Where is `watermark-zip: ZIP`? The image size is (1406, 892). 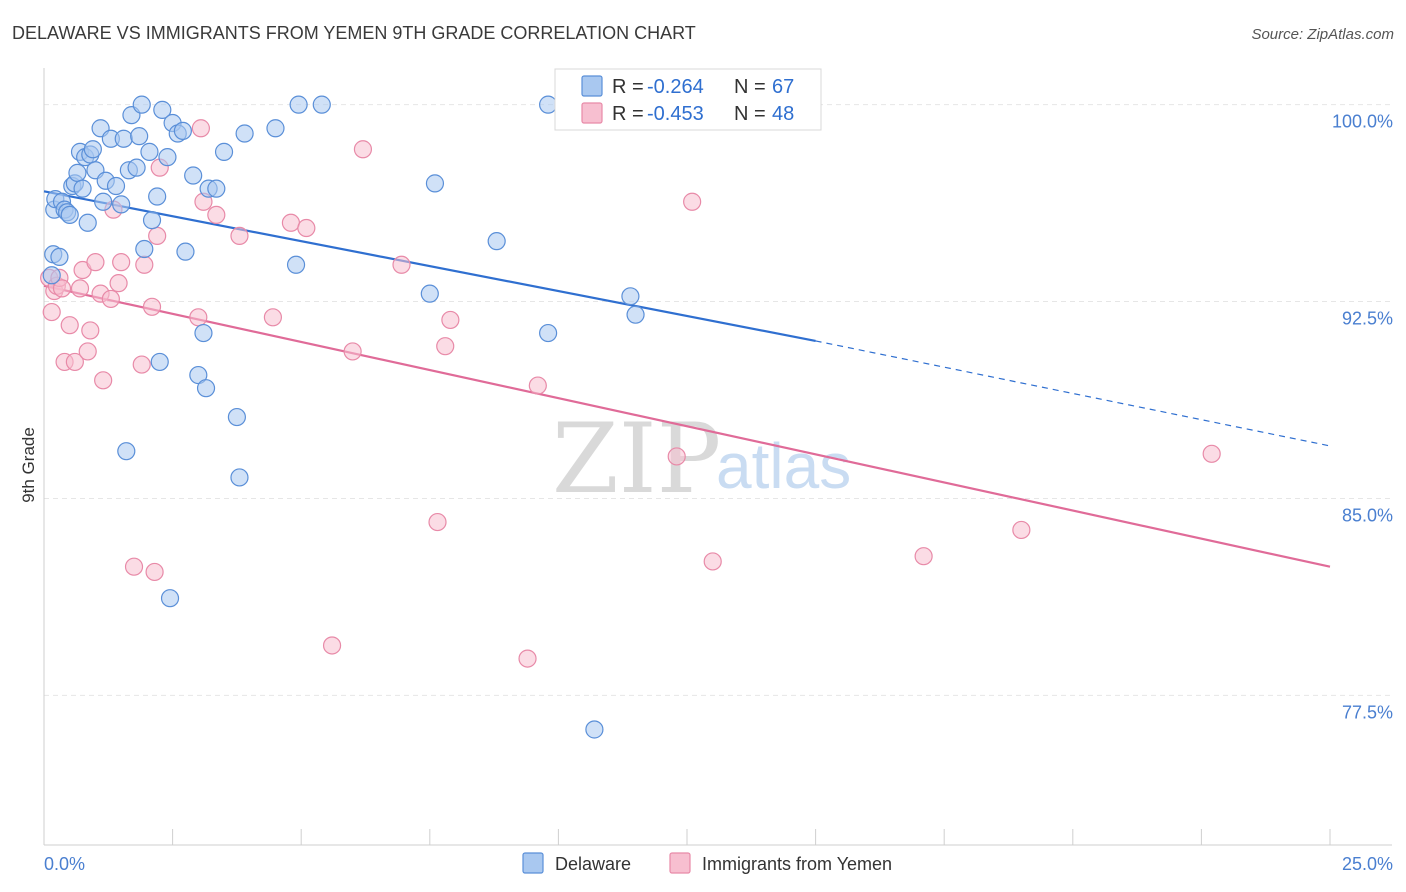 watermark-zip: ZIP is located at coordinates (636, 459).